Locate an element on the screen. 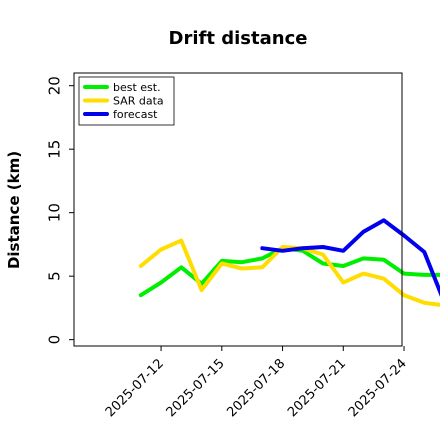 The image size is (440, 440). chart-title: Drift distance is located at coordinates (238, 38).